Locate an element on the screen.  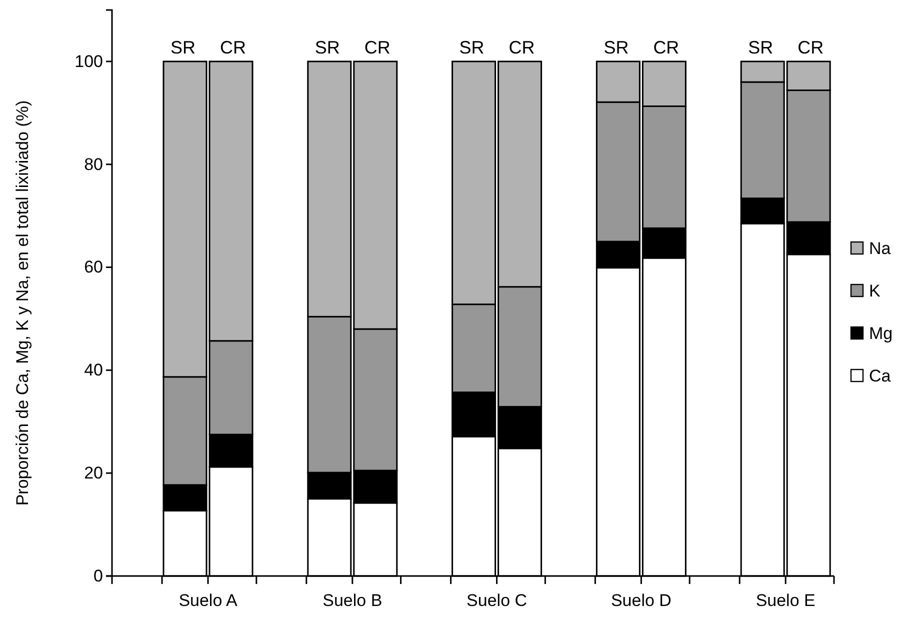
legend-label: Ca is located at coordinates (880, 376).